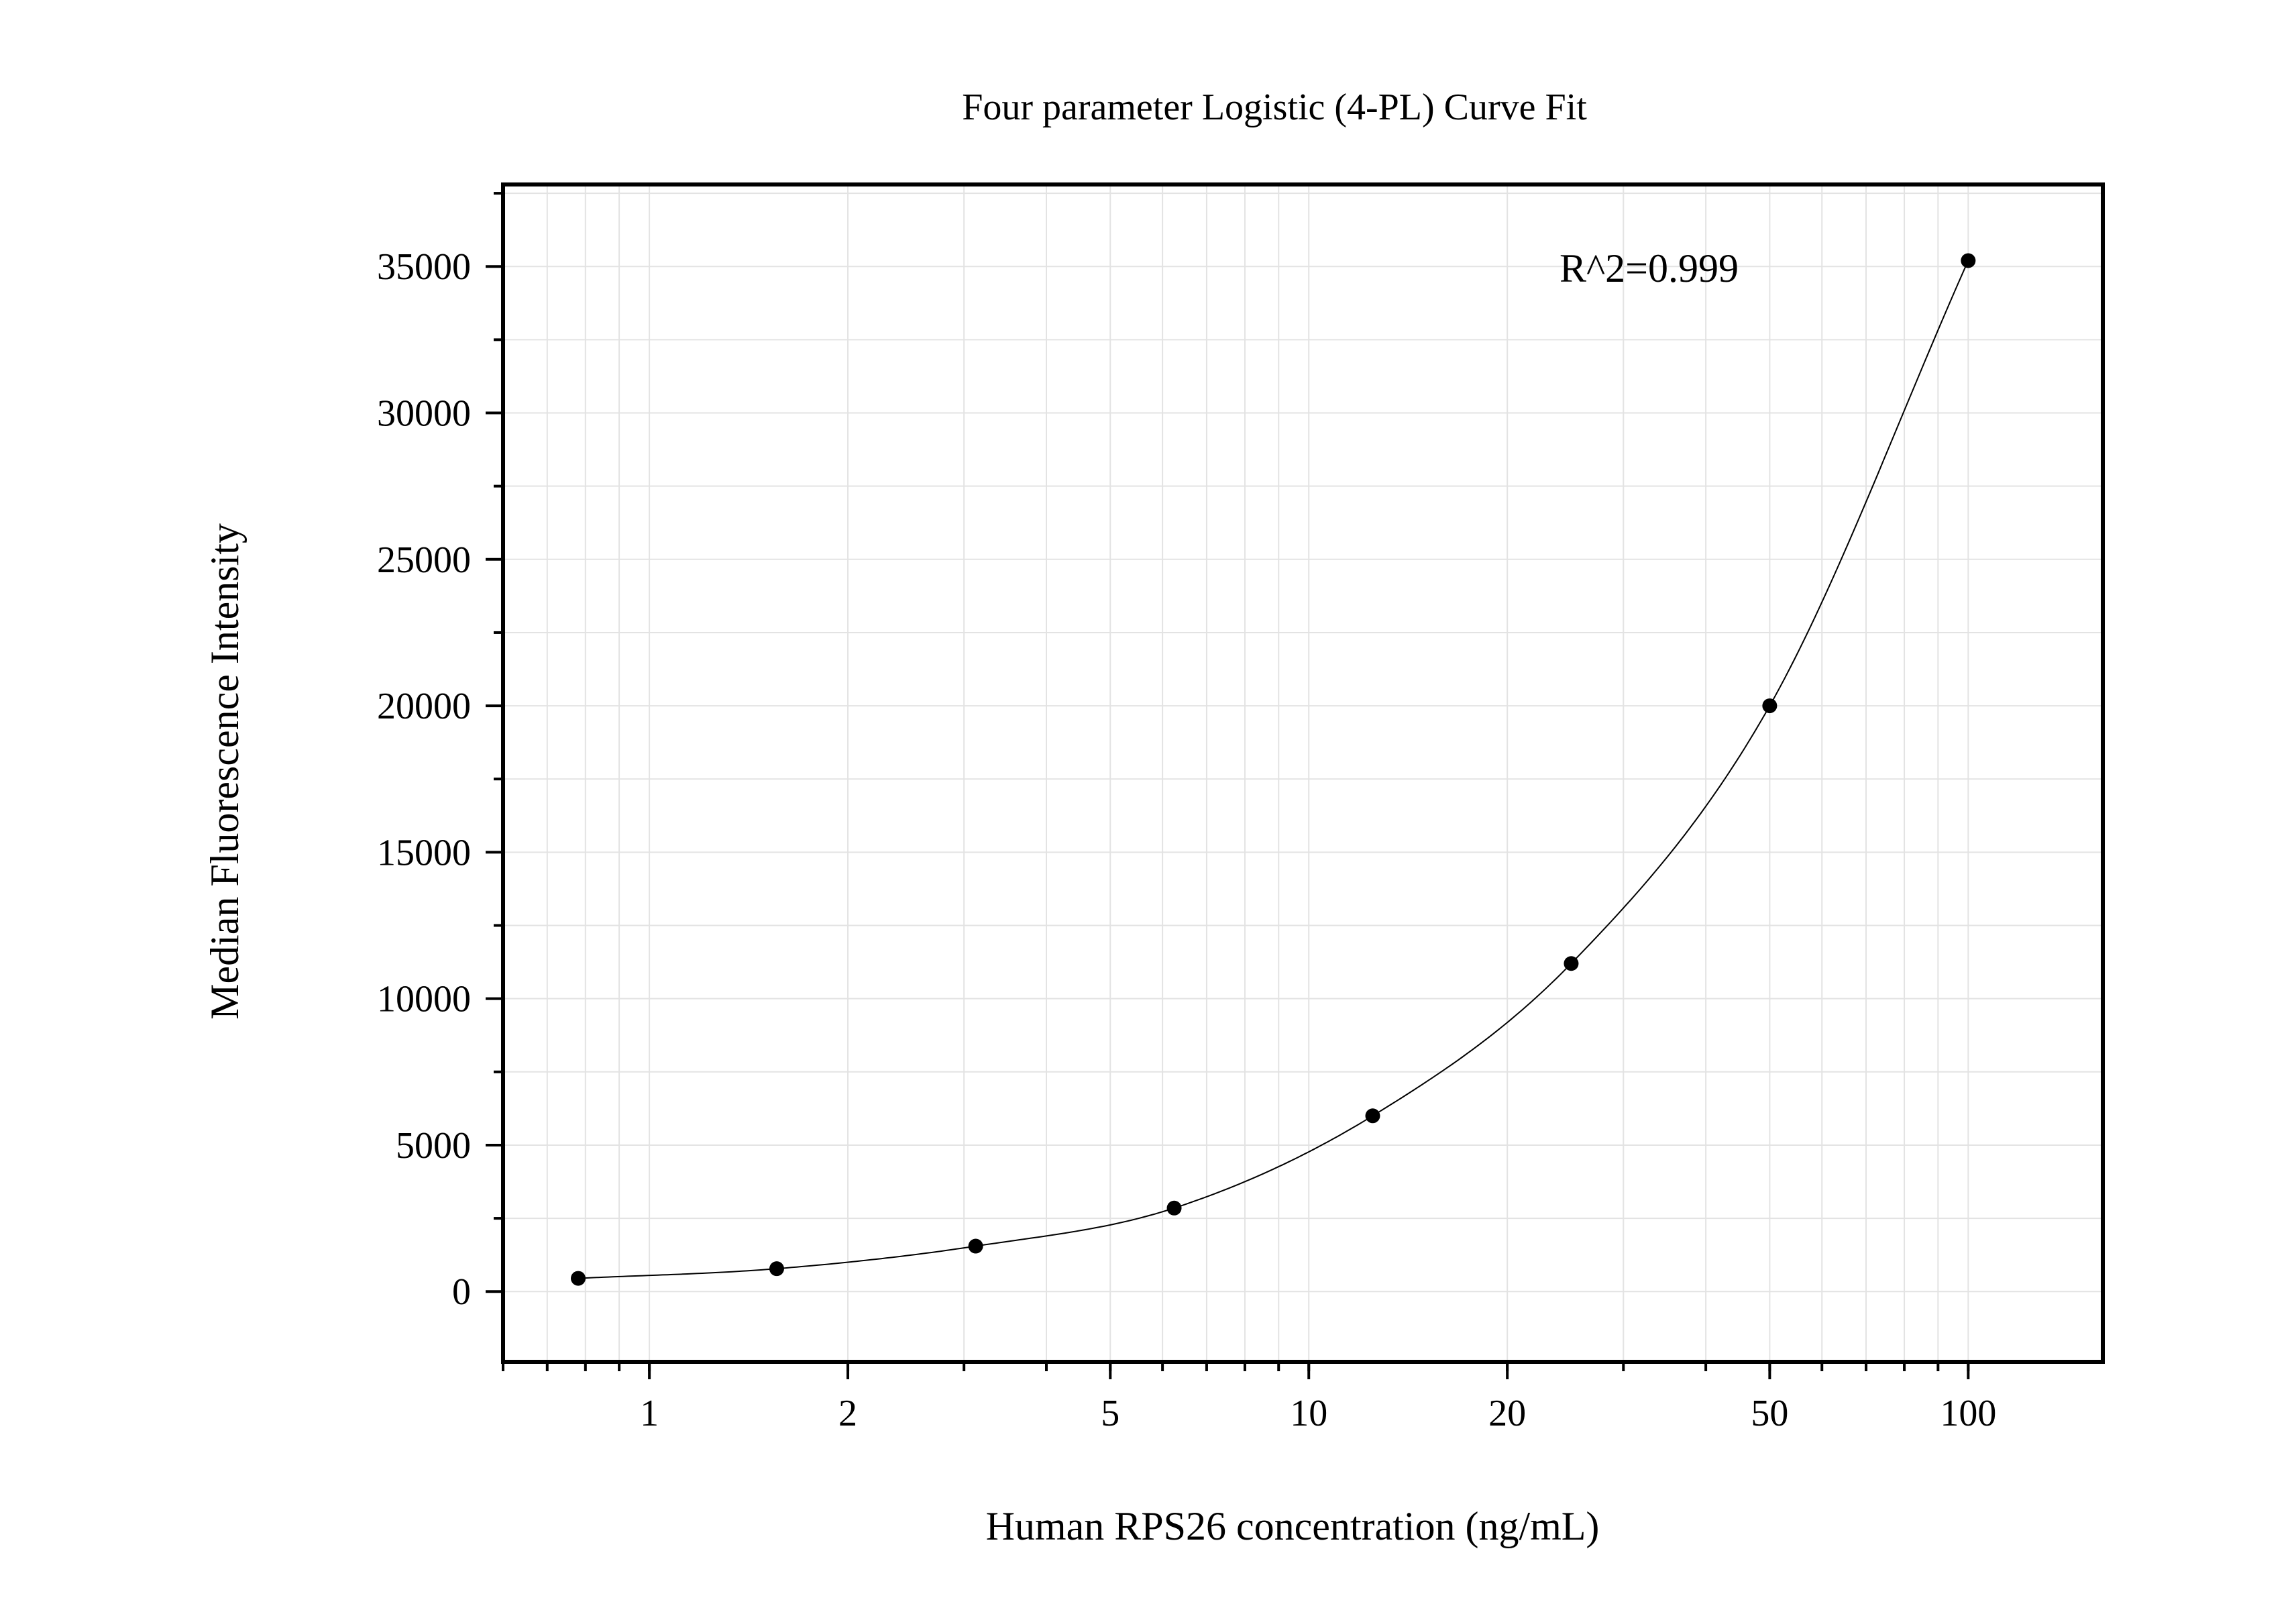  I want to click on x-axis-label: Human RPS26 concentration (ng/mL), so click(1293, 1526).